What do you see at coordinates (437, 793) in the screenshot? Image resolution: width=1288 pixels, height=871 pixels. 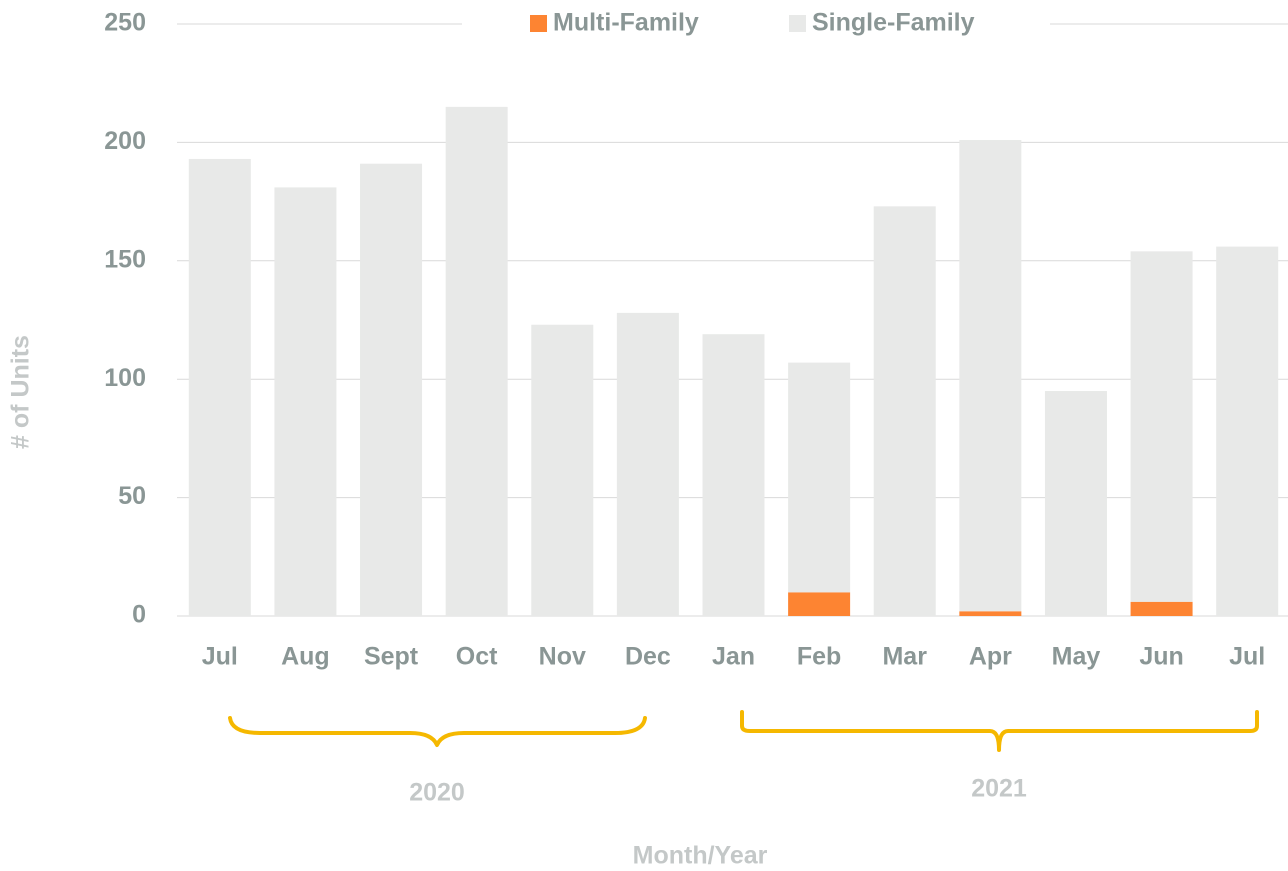 I see `year-label: 2020` at bounding box center [437, 793].